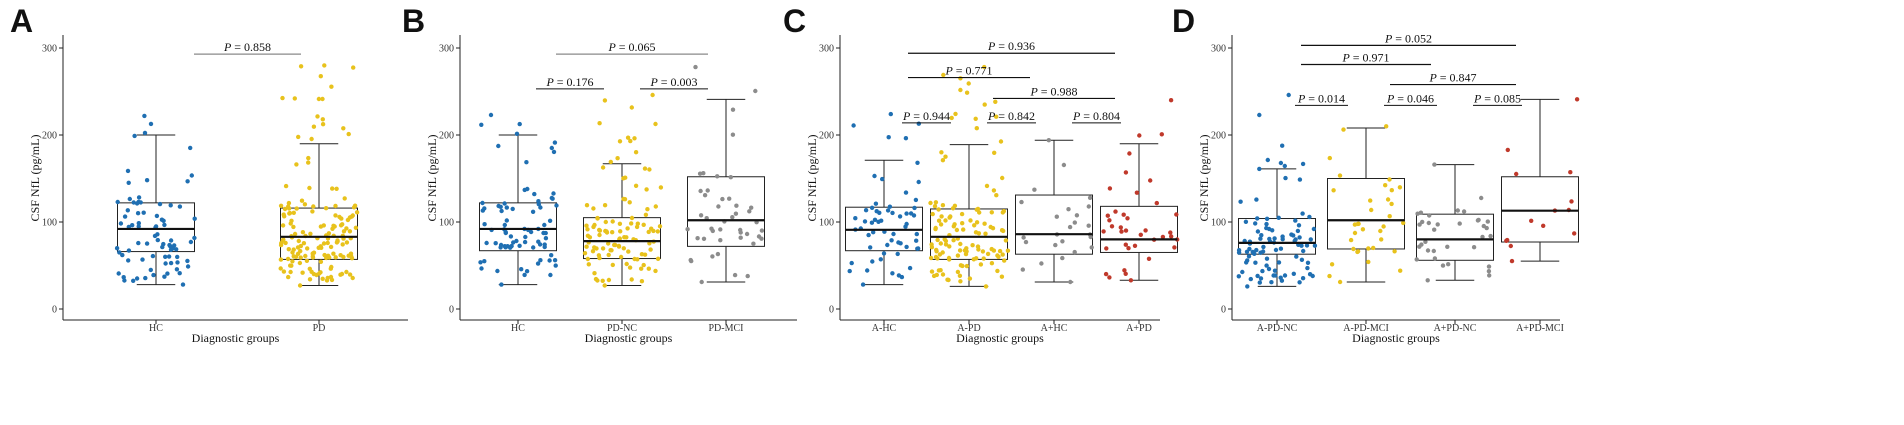 This screenshot has width=1904, height=425. I want to click on x-tick-label: PD-MCI, so click(725, 328).